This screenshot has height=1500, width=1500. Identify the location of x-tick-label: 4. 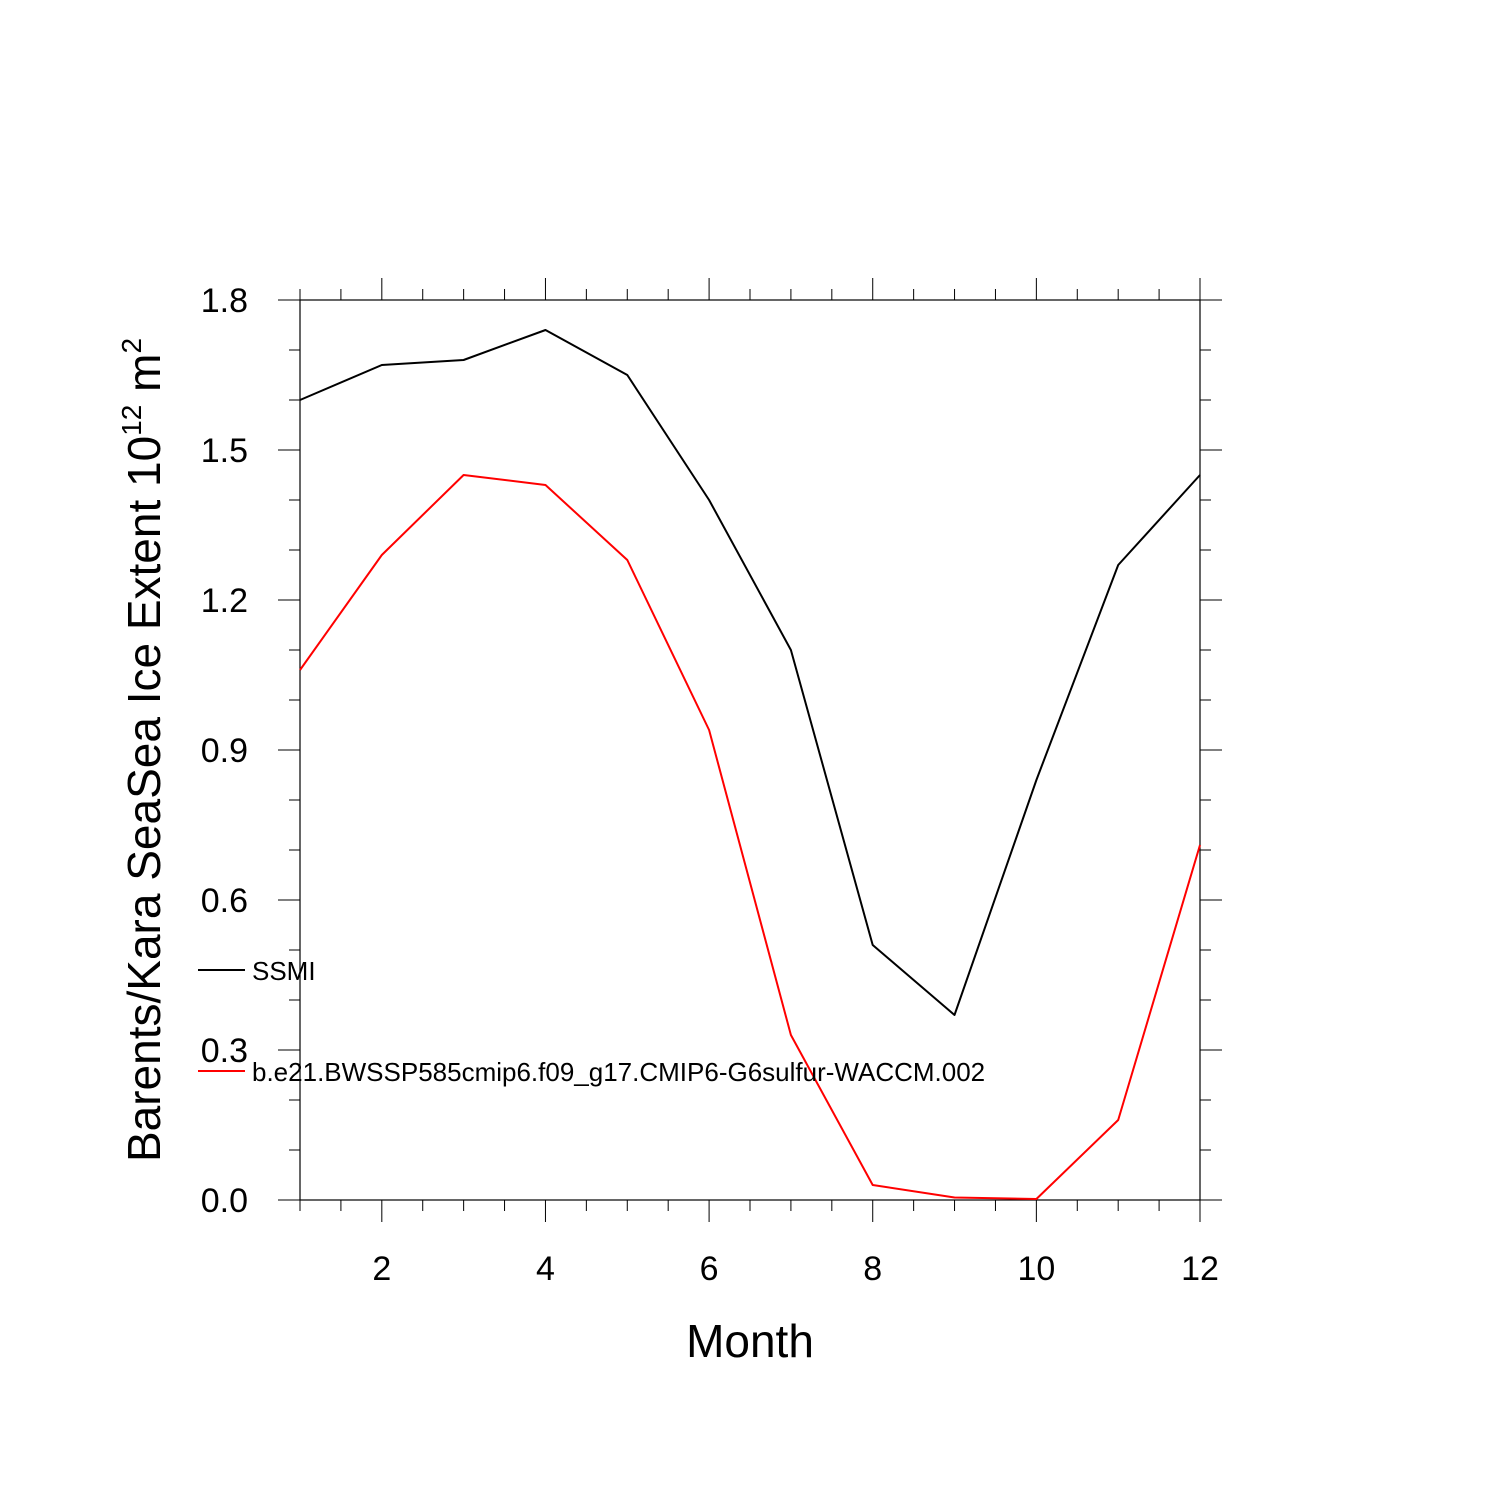
(545, 1269).